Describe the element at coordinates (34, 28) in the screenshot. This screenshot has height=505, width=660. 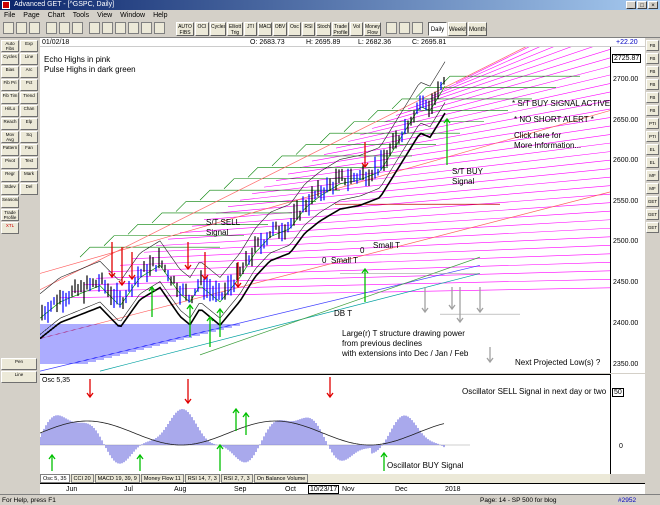
I see `save-icon` at that location.